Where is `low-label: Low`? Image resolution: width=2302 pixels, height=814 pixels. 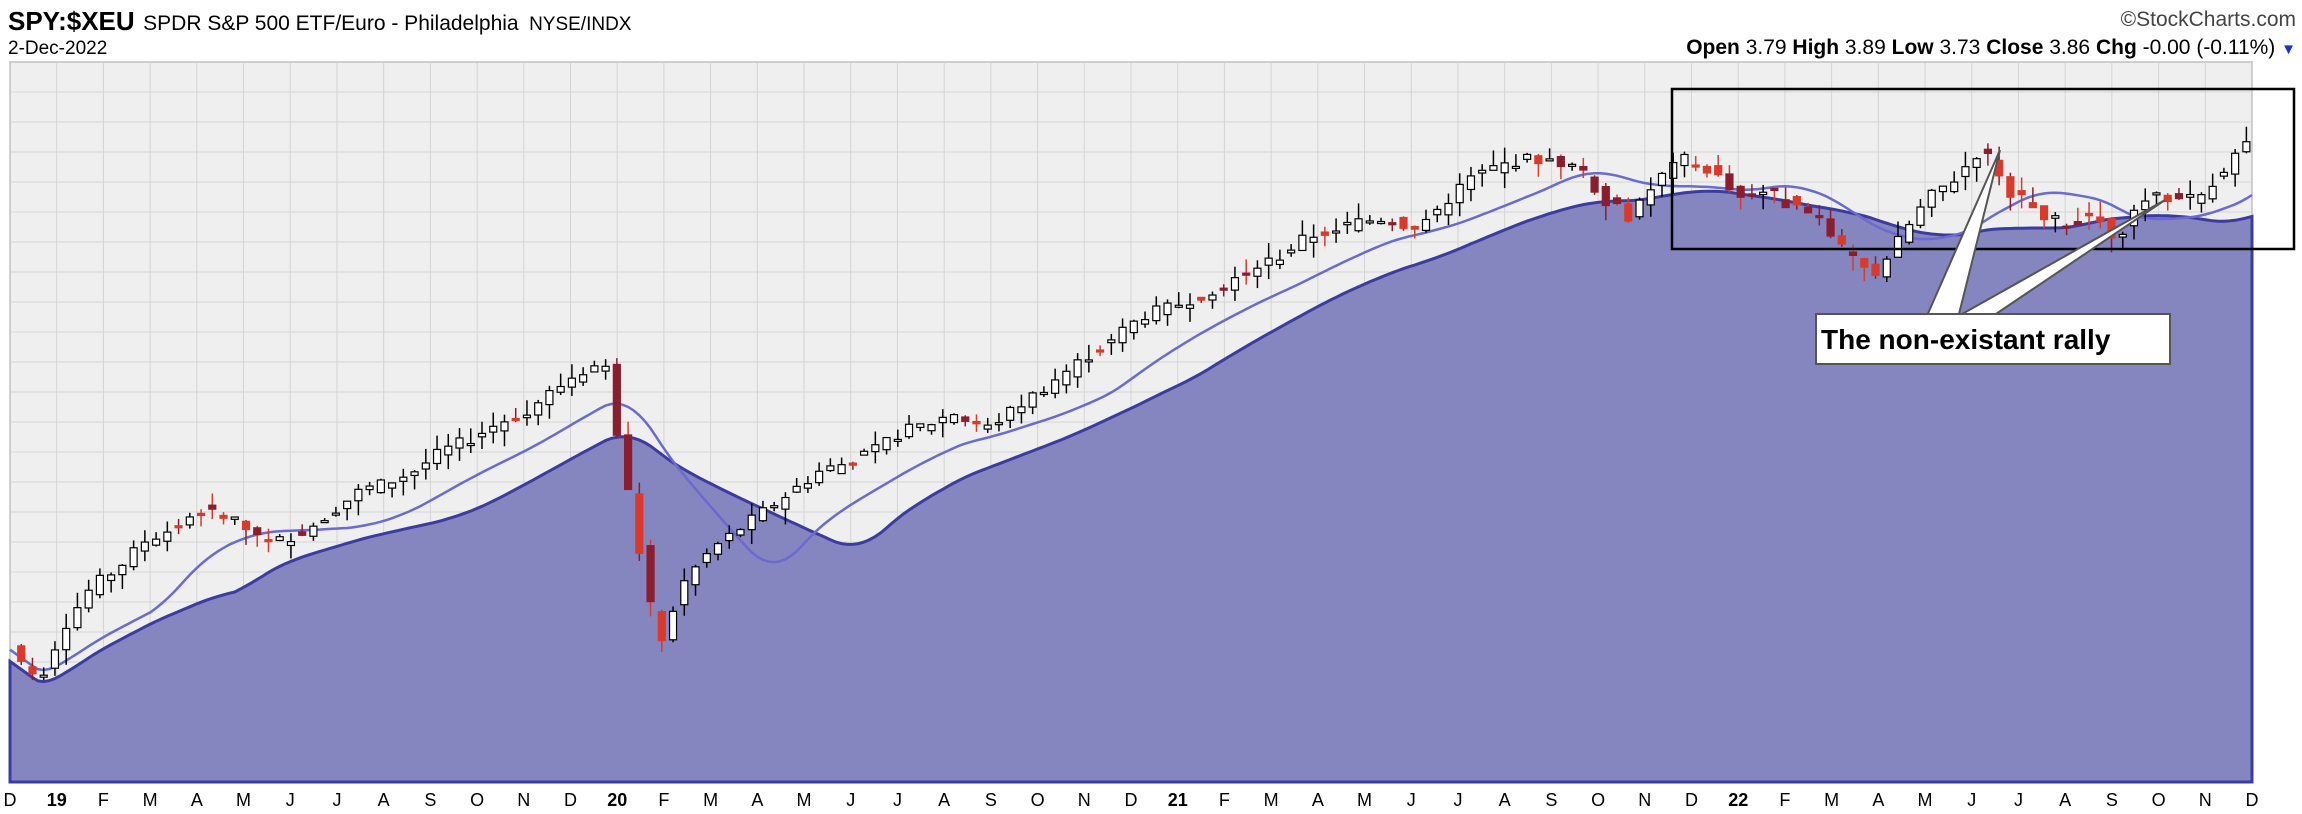 low-label: Low is located at coordinates (1912, 47).